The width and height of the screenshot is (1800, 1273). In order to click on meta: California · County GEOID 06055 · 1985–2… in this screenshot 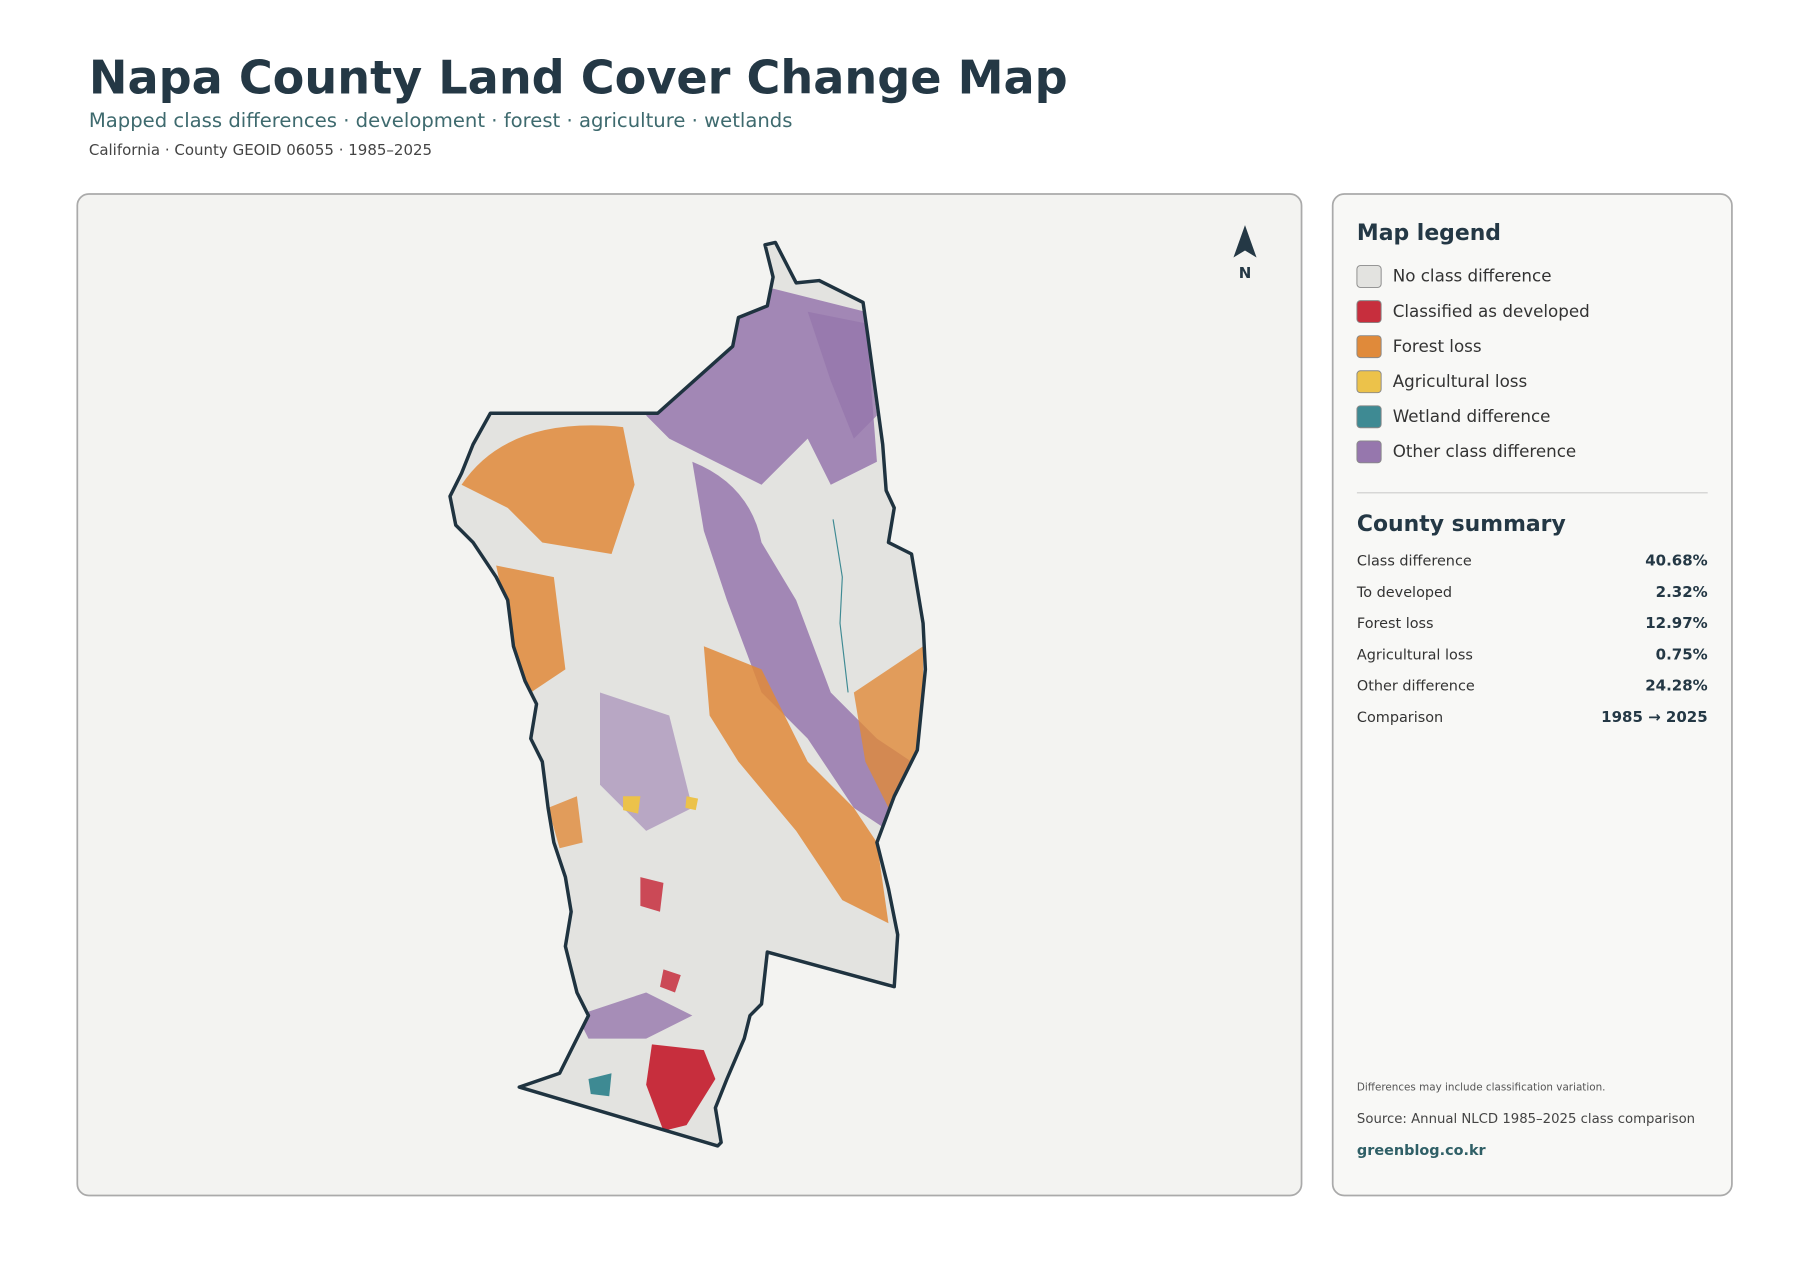, I will do `click(260, 150)`.